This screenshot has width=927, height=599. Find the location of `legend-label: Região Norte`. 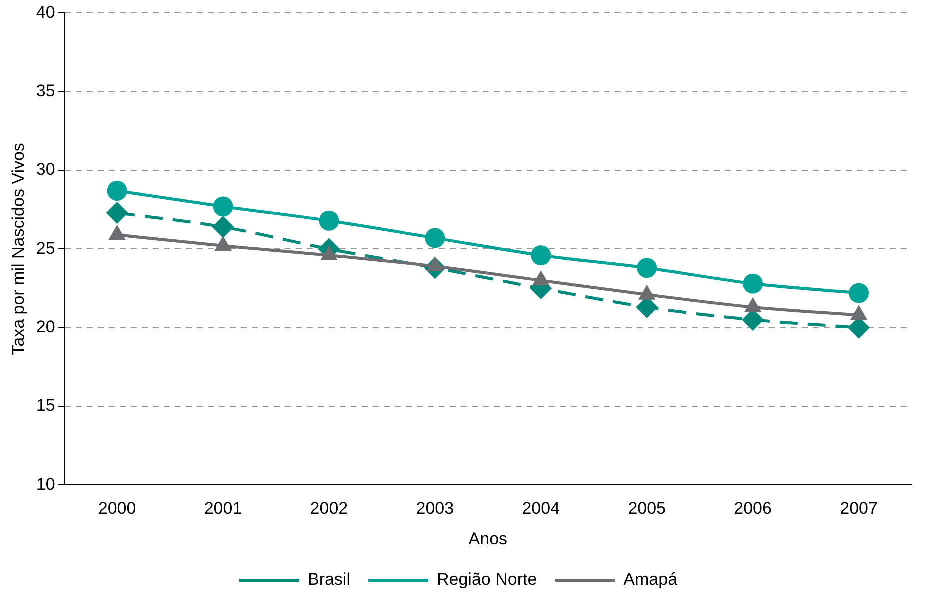

legend-label: Região Norte is located at coordinates (487, 580).